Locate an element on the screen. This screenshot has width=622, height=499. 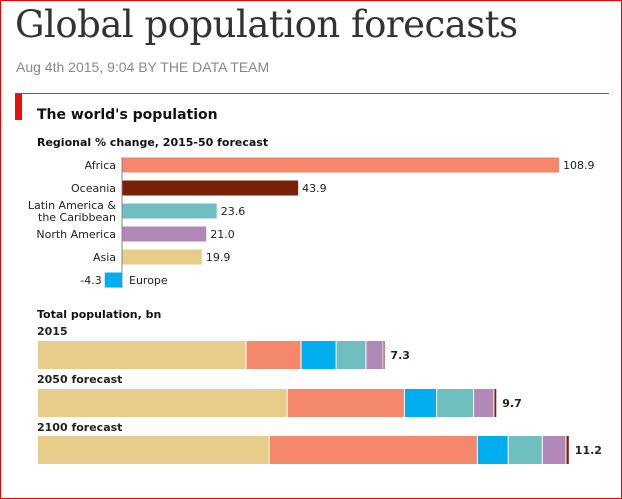
total-label: 7.3 is located at coordinates (400, 355).